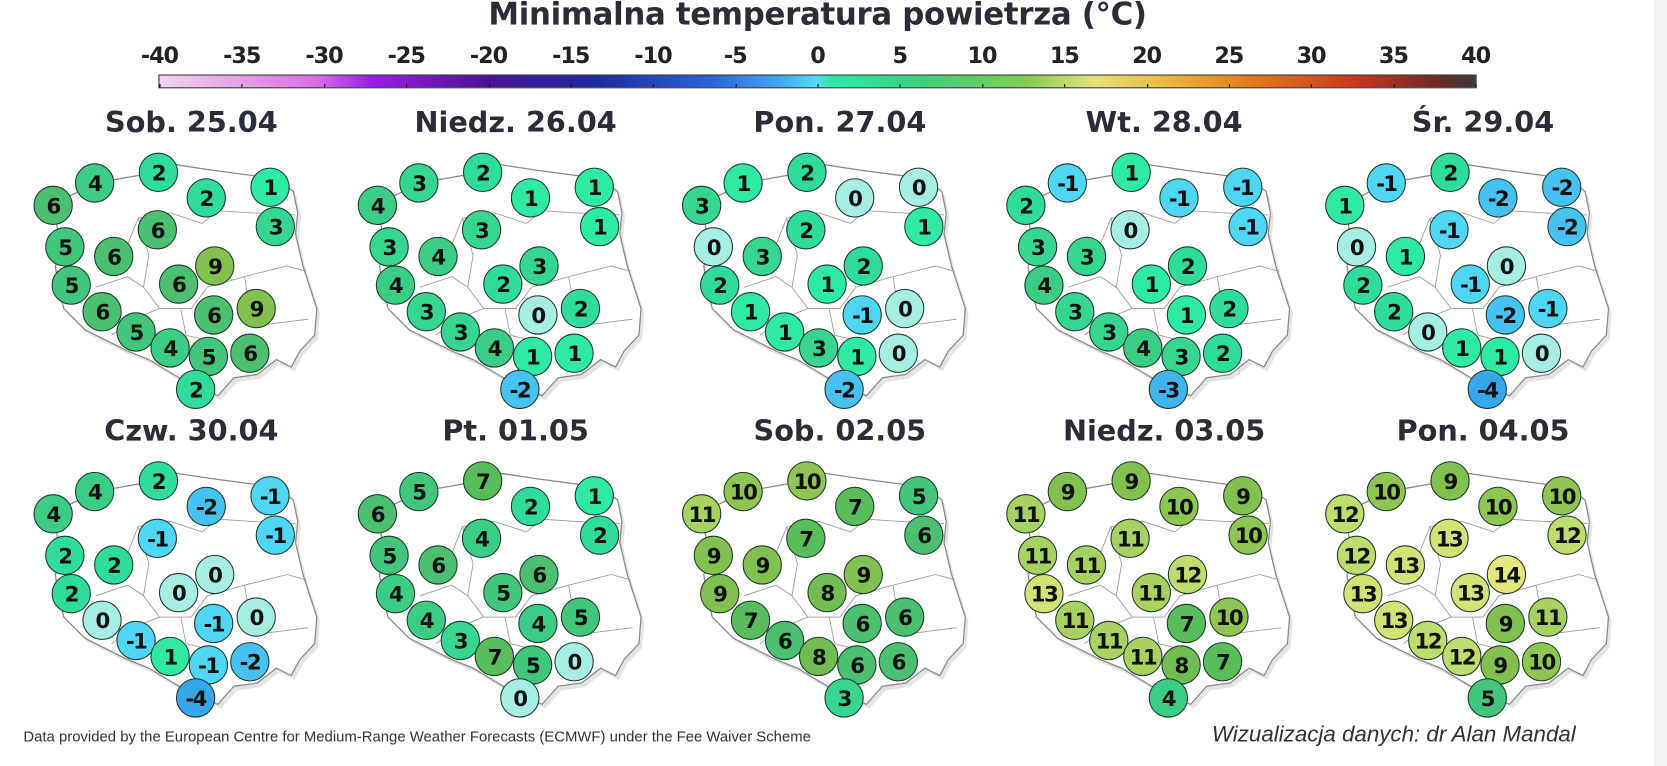 Image resolution: width=1667 pixels, height=766 pixels. I want to click on map-panel: Sob. 02.05 11 10 10 7 5 6 9 9 7 9 9 8 7 6 6 6 8 6 6 3, so click(839, 569).